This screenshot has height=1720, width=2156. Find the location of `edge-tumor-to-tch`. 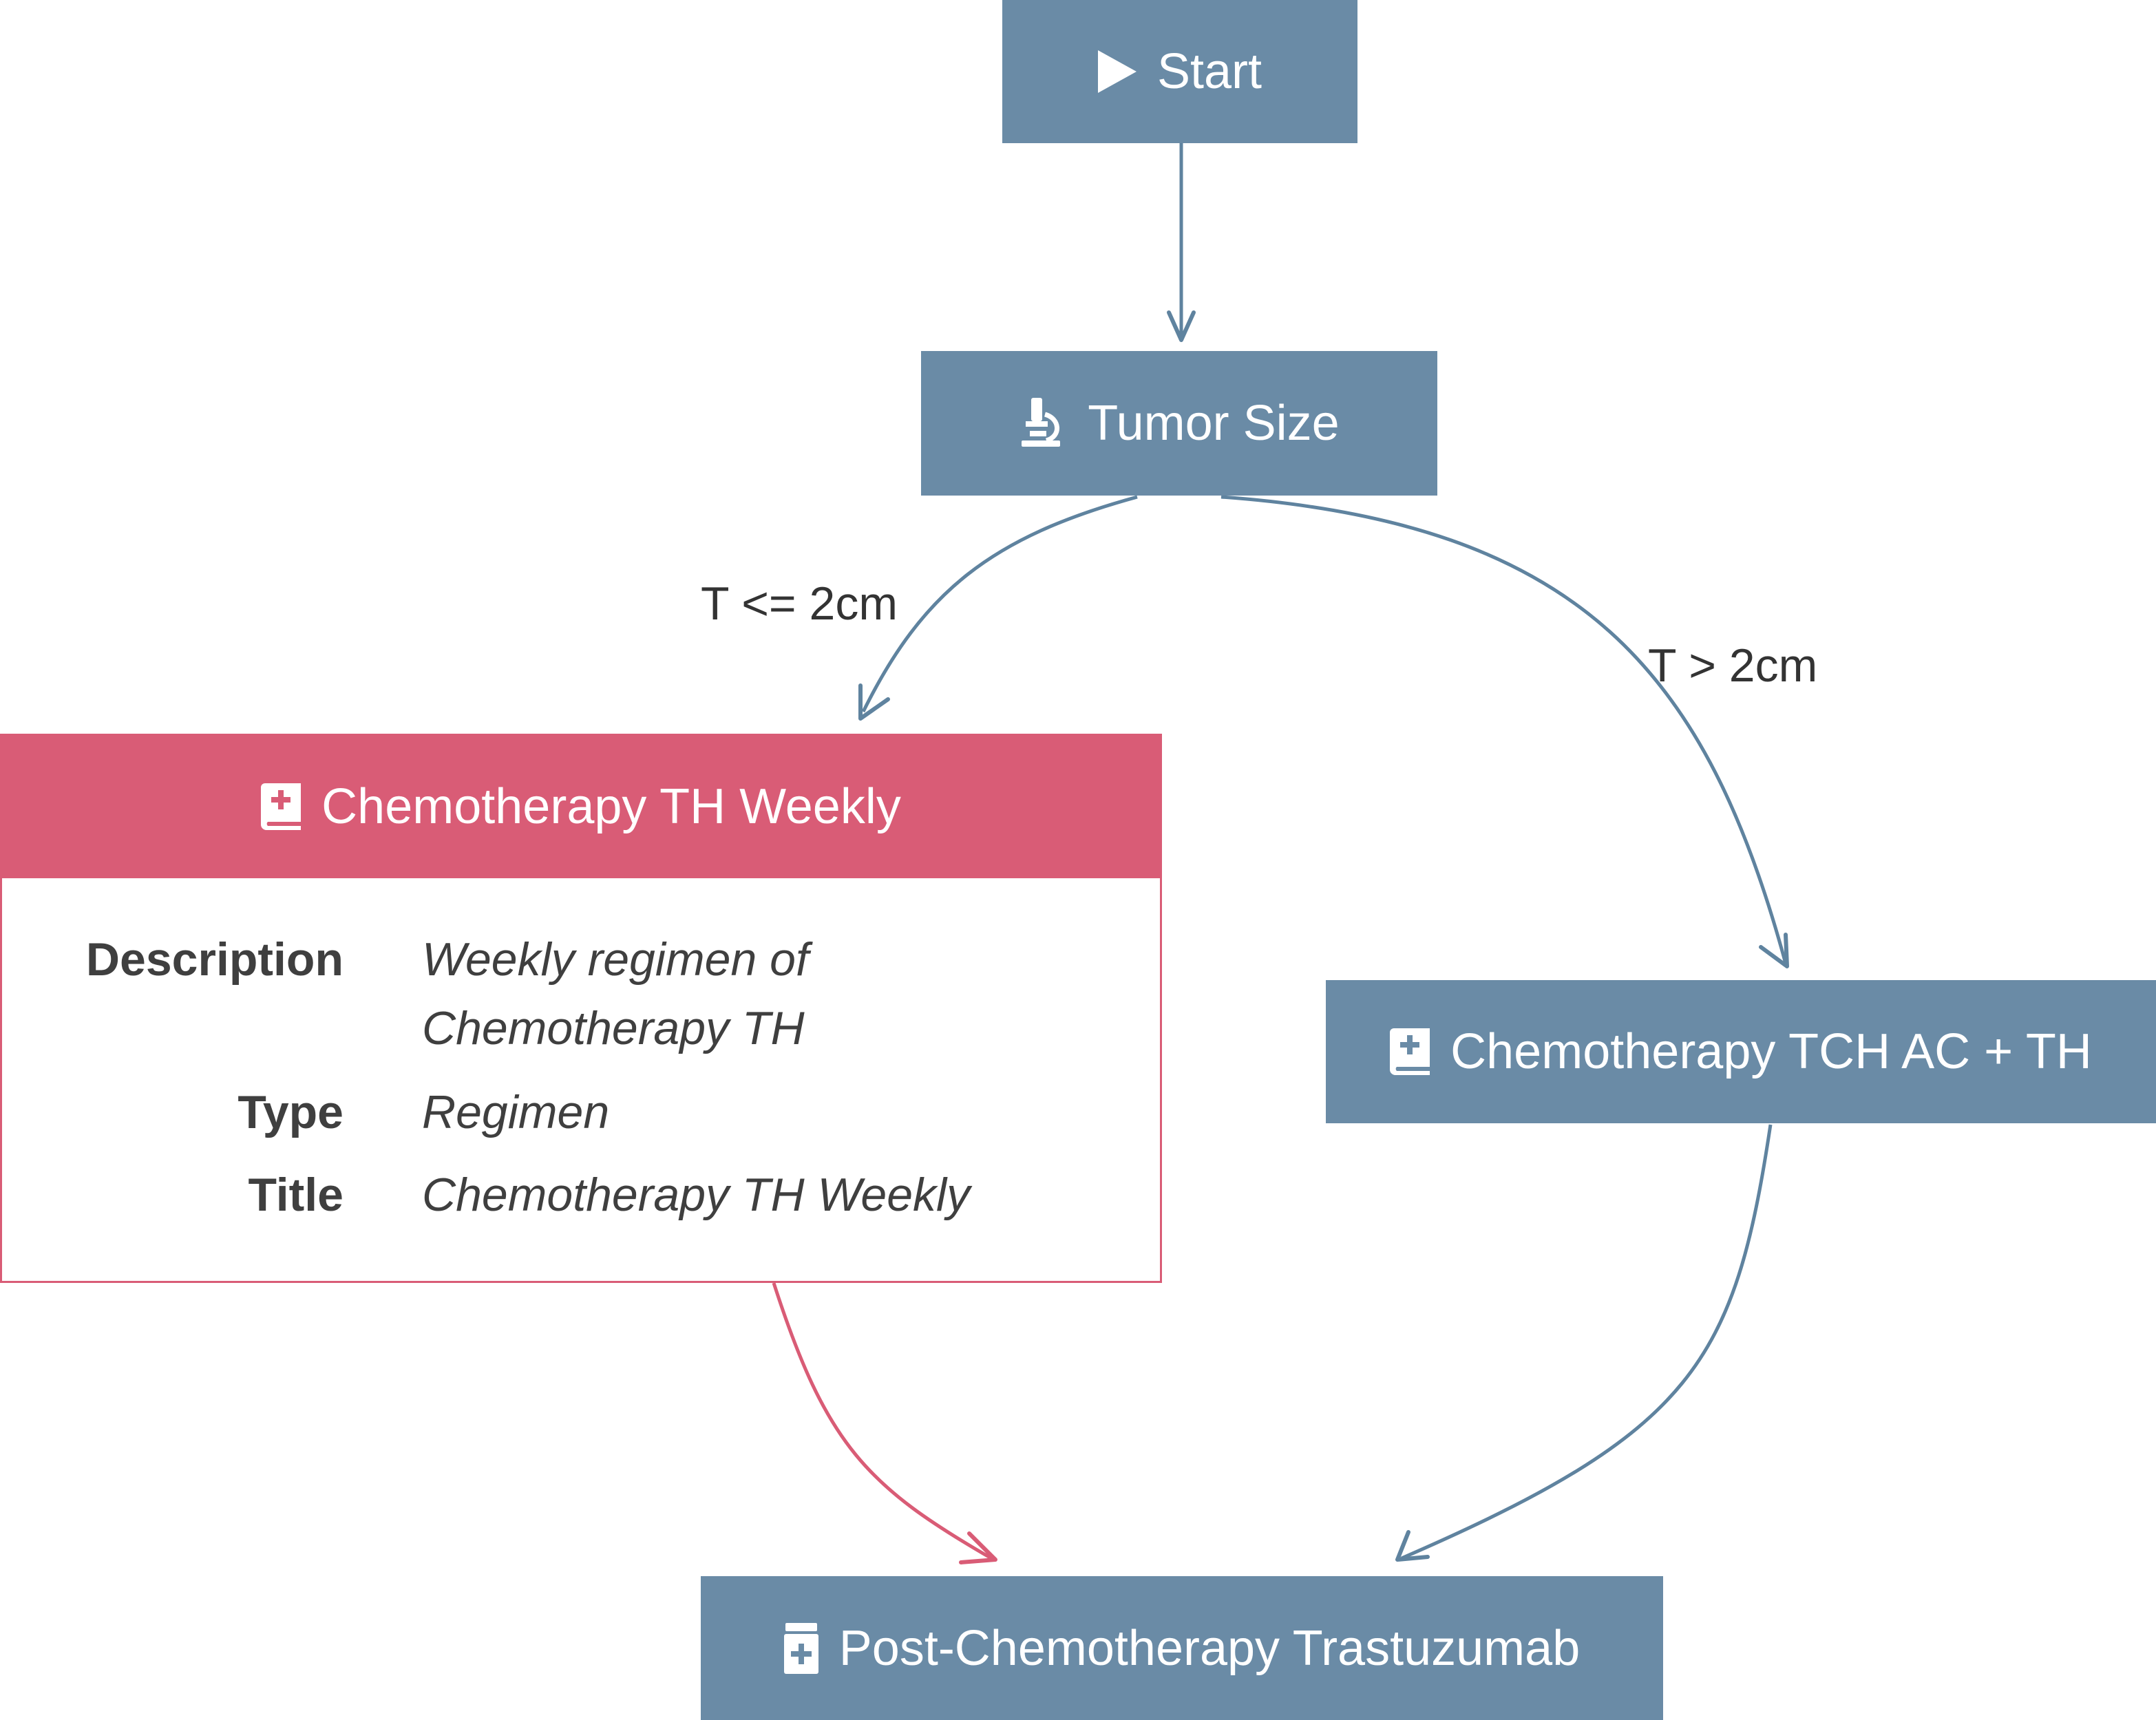

edge-tumor-to-tch is located at coordinates (1504, 731).